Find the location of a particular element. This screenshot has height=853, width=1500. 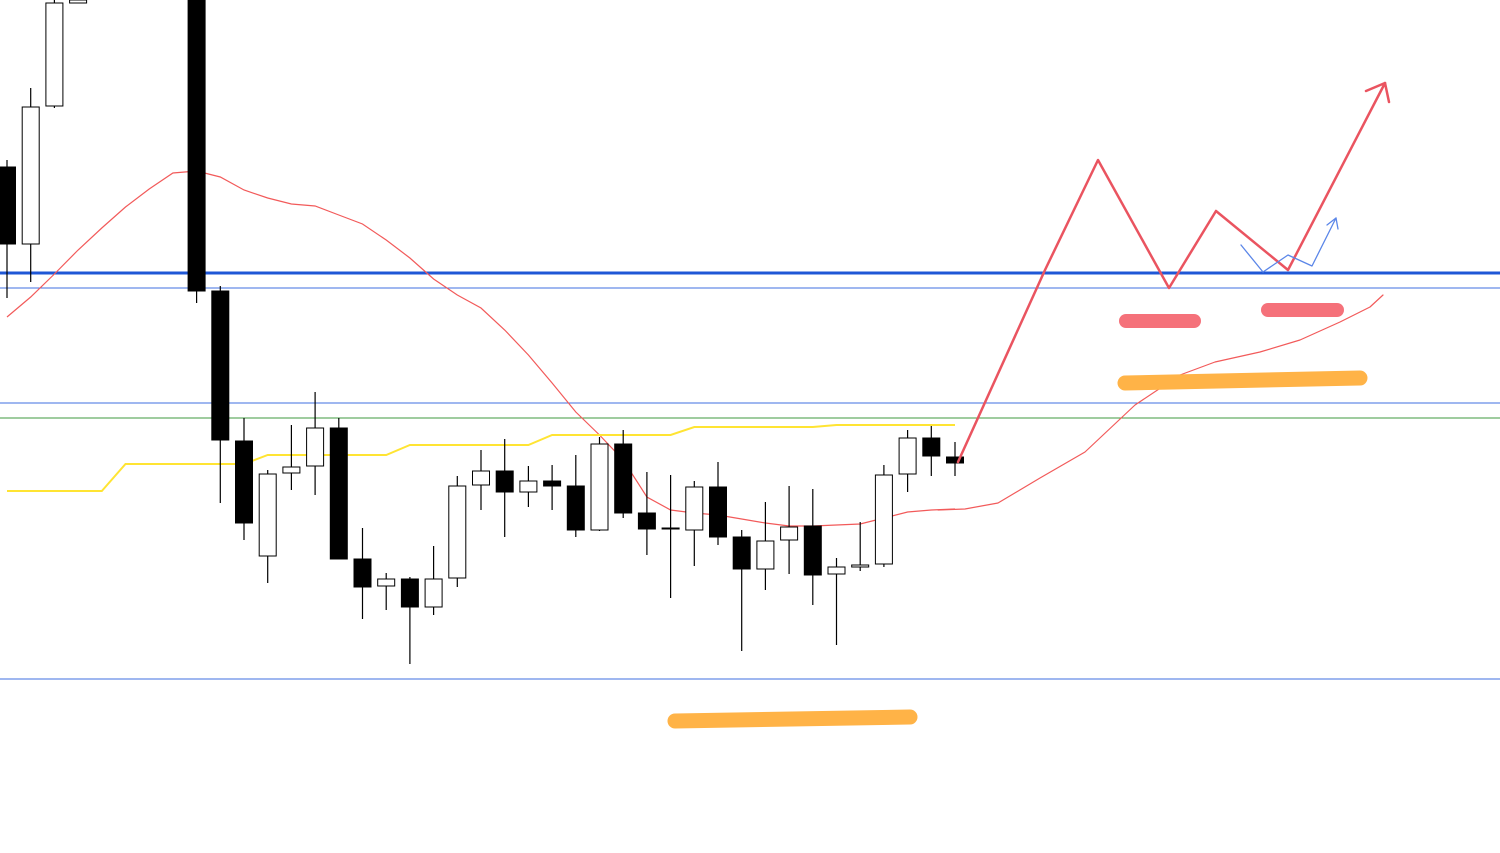

sub-scenario-arrow is located at coordinates (1288, 245).